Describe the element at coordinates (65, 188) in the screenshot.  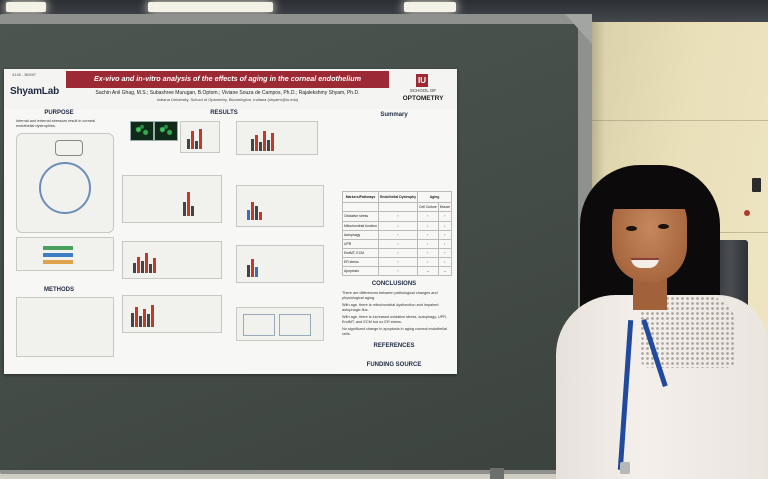
I see `cell-diagram-circle` at that location.